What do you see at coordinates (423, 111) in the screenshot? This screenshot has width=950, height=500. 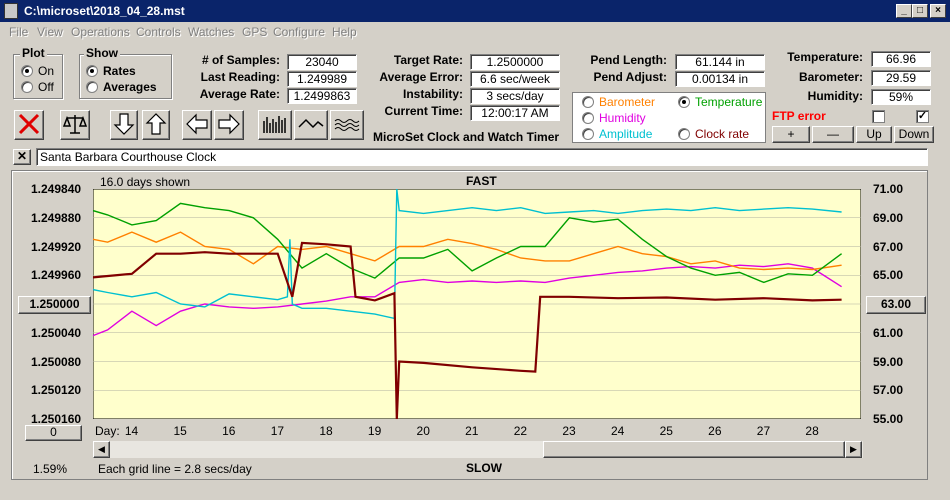 I see `current-time-label: Current Time:` at bounding box center [423, 111].